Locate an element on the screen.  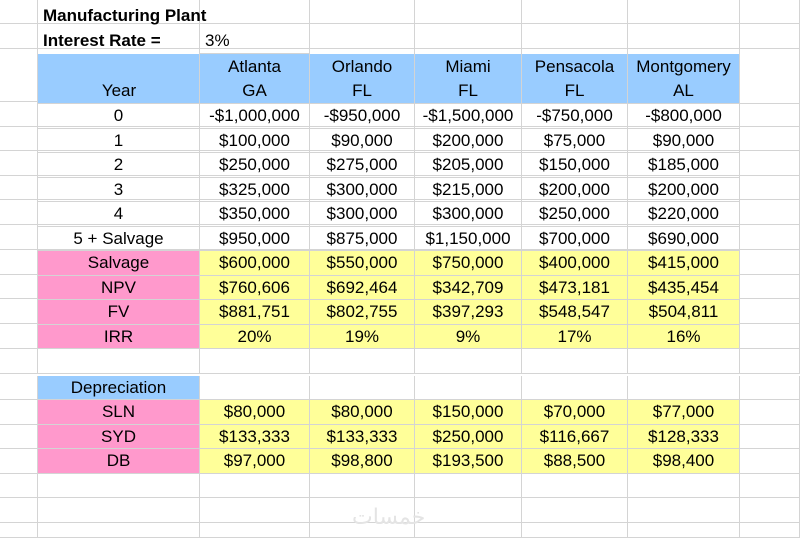
cashflow-cell: $275,000 is located at coordinates (362, 165).